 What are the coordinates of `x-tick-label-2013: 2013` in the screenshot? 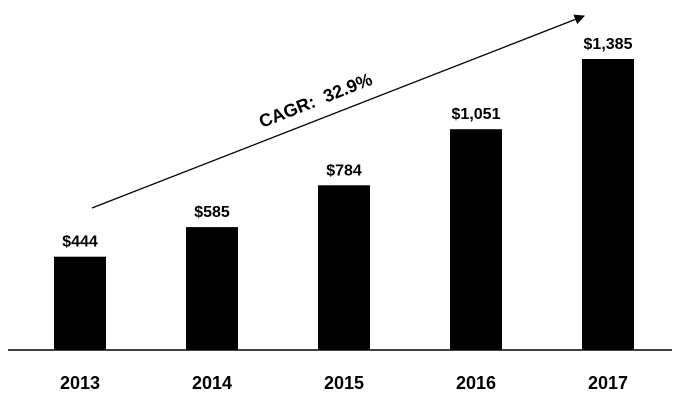 It's located at (80, 383).